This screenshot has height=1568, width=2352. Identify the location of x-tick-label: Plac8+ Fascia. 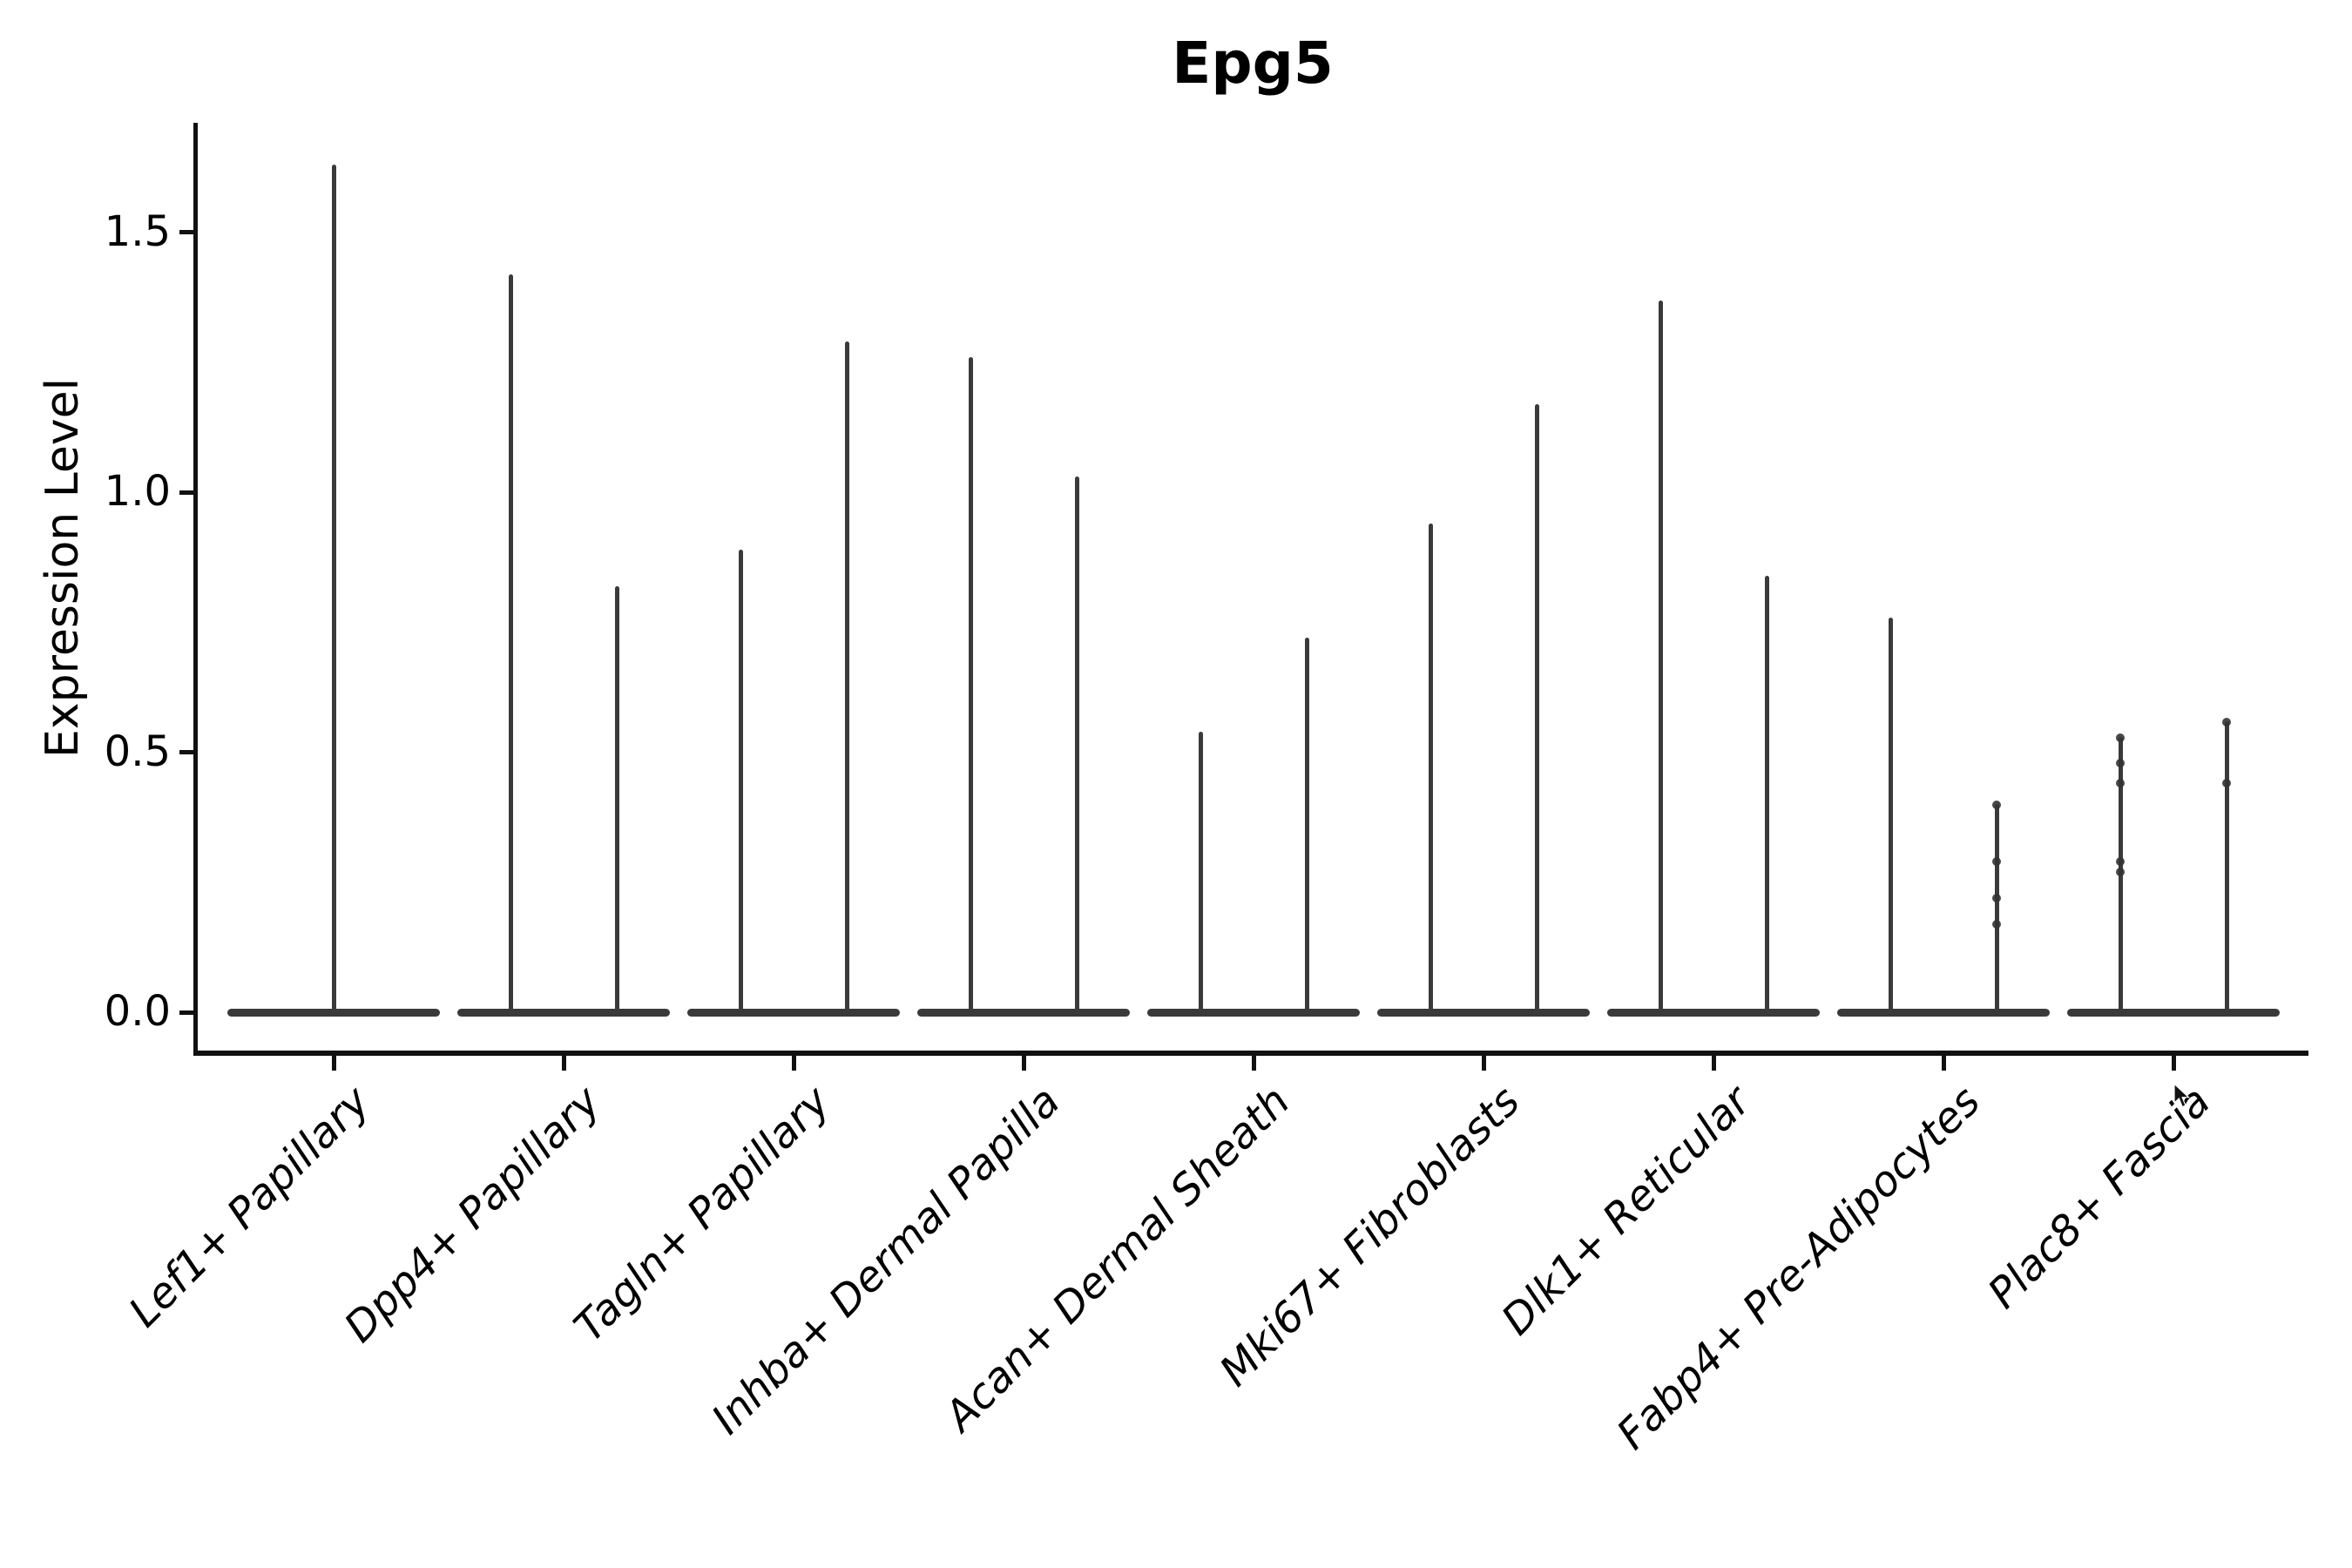
(2099, 1197).